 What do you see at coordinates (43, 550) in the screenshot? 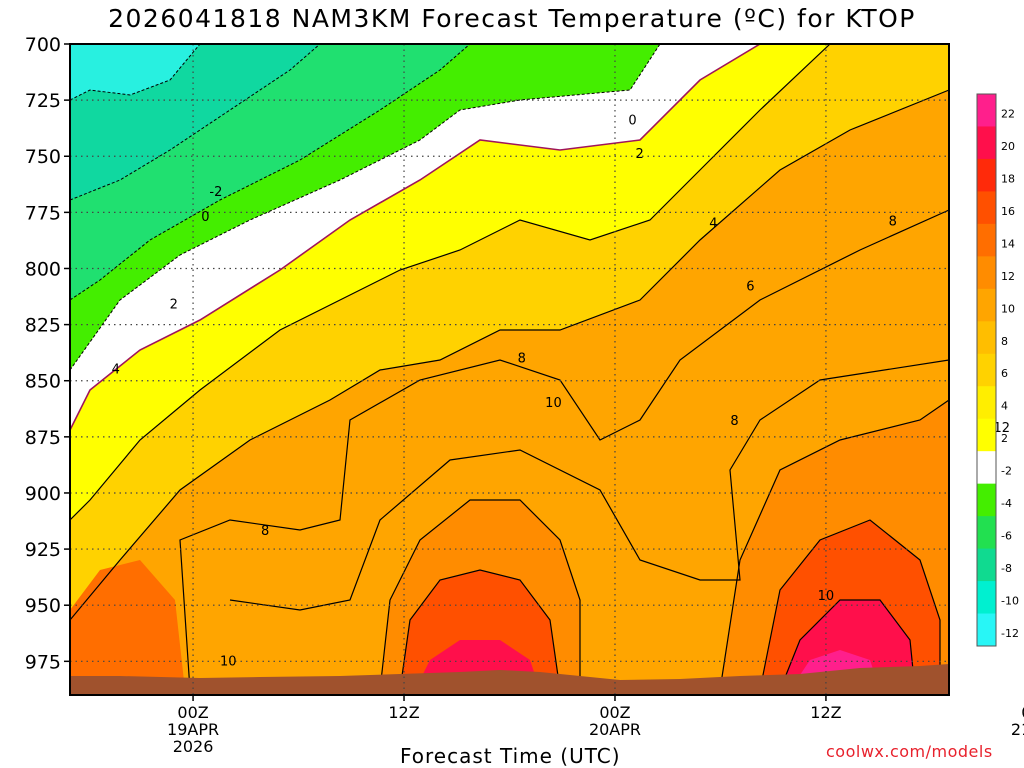
I see `y-tick-label: 925` at bounding box center [43, 550].